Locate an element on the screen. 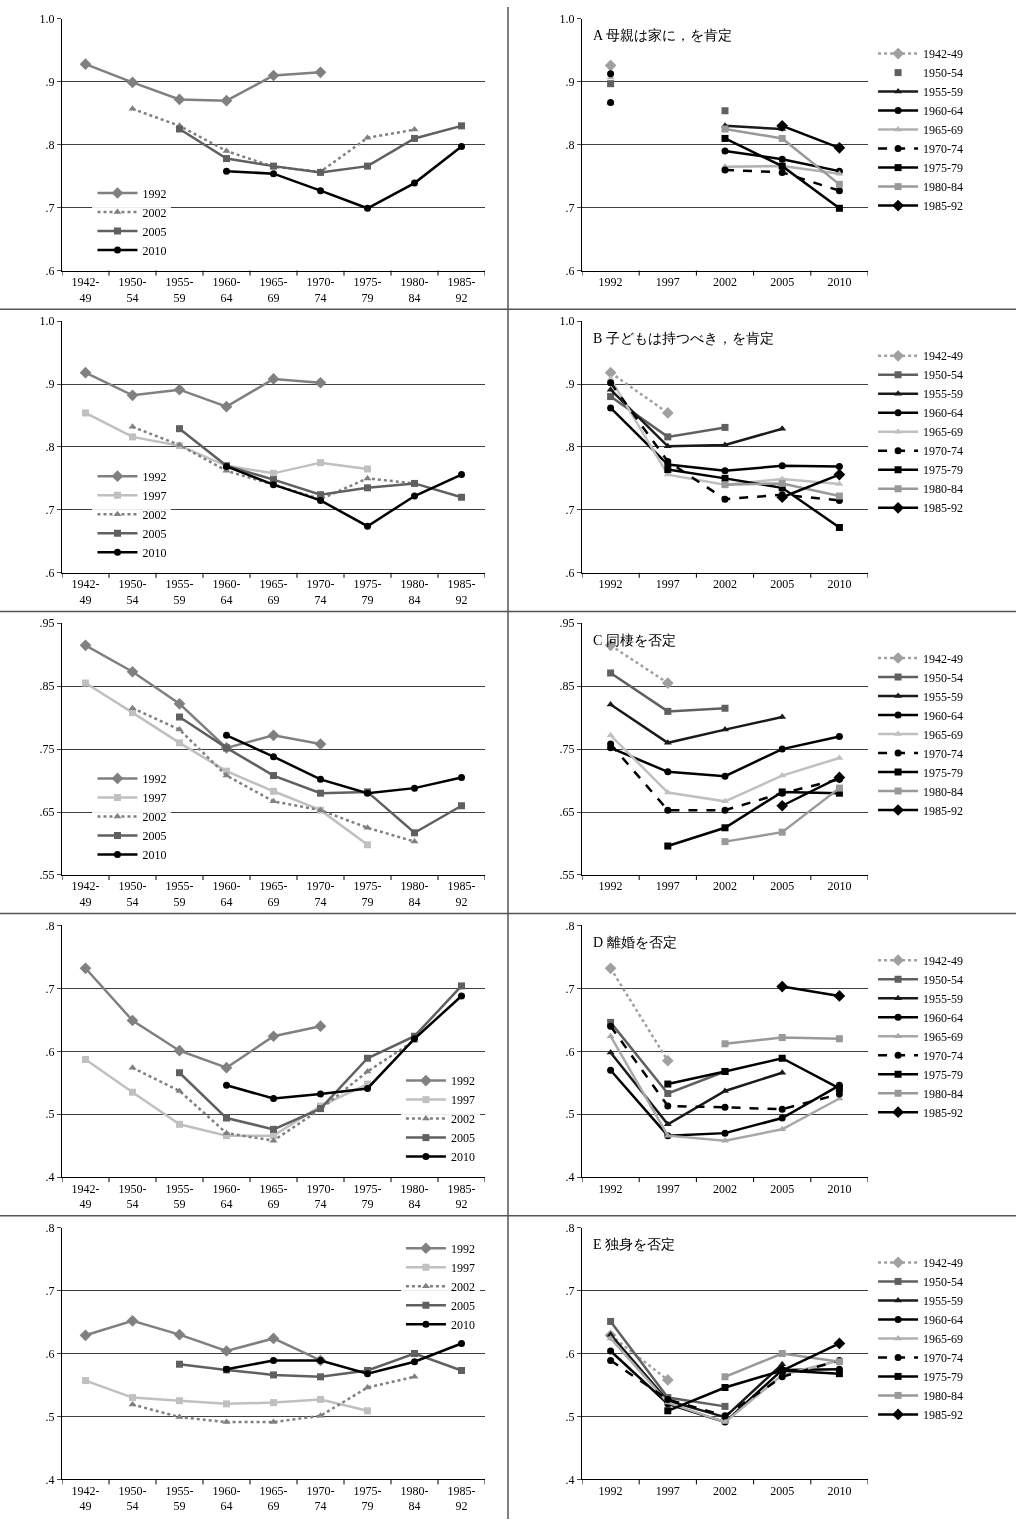  y-tick-label: .75 is located at coordinates (47, 749).